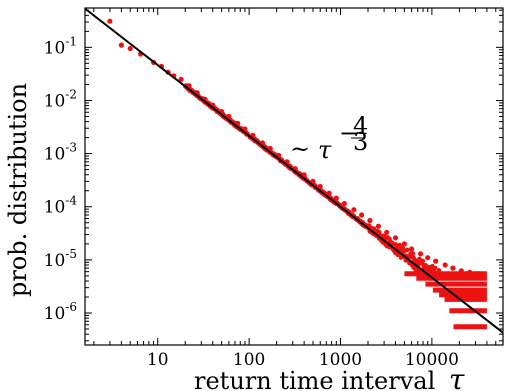  I want to click on y-tick-label: 10⁻¹, so click(60, 46).